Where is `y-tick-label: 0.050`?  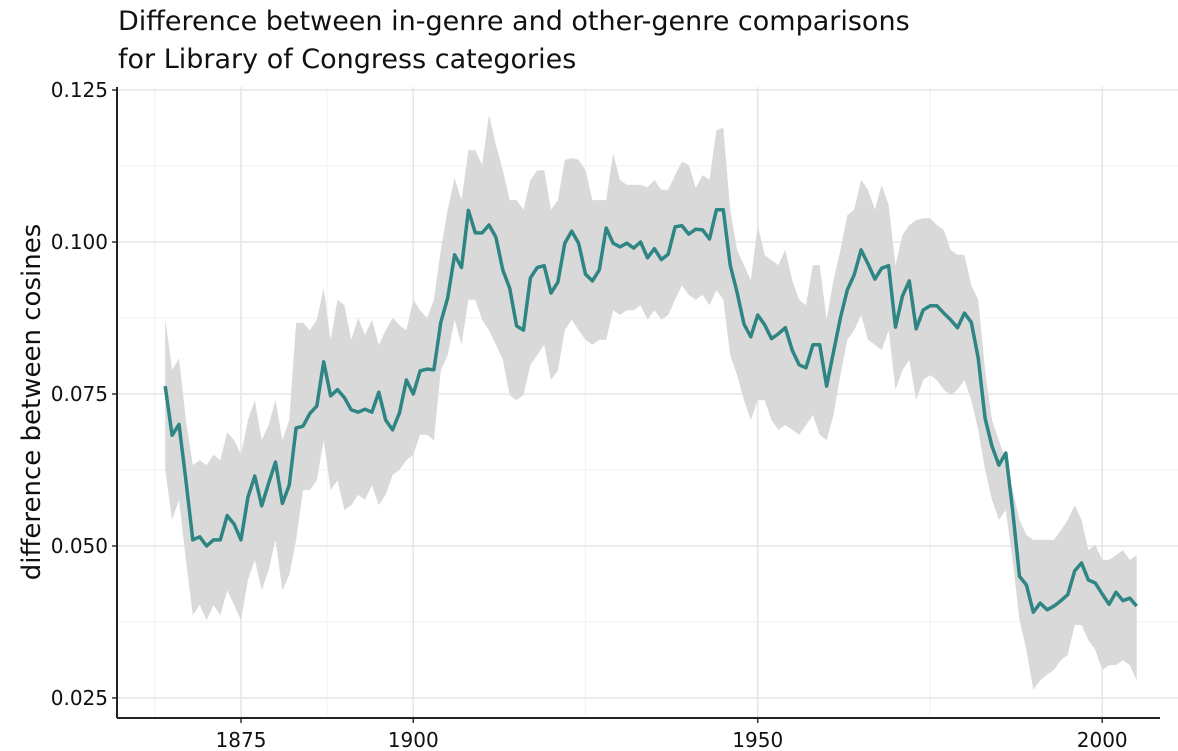 y-tick-label: 0.050 is located at coordinates (79, 546).